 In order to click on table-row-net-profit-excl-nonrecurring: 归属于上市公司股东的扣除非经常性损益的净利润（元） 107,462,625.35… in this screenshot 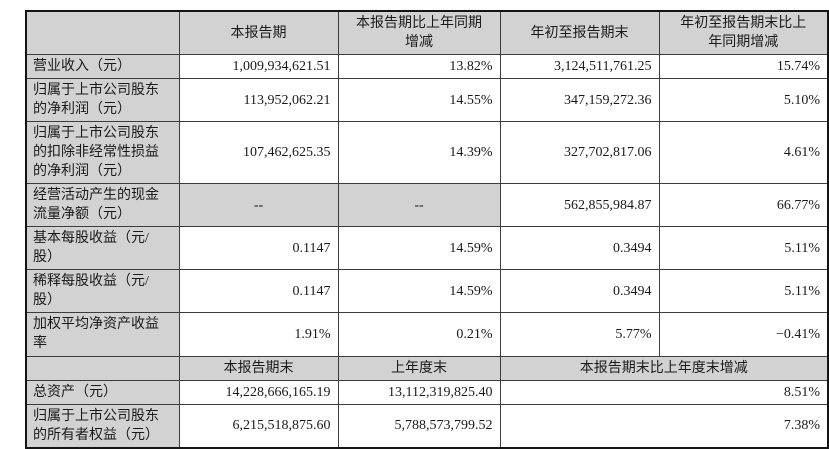, I will do `click(427, 153)`.